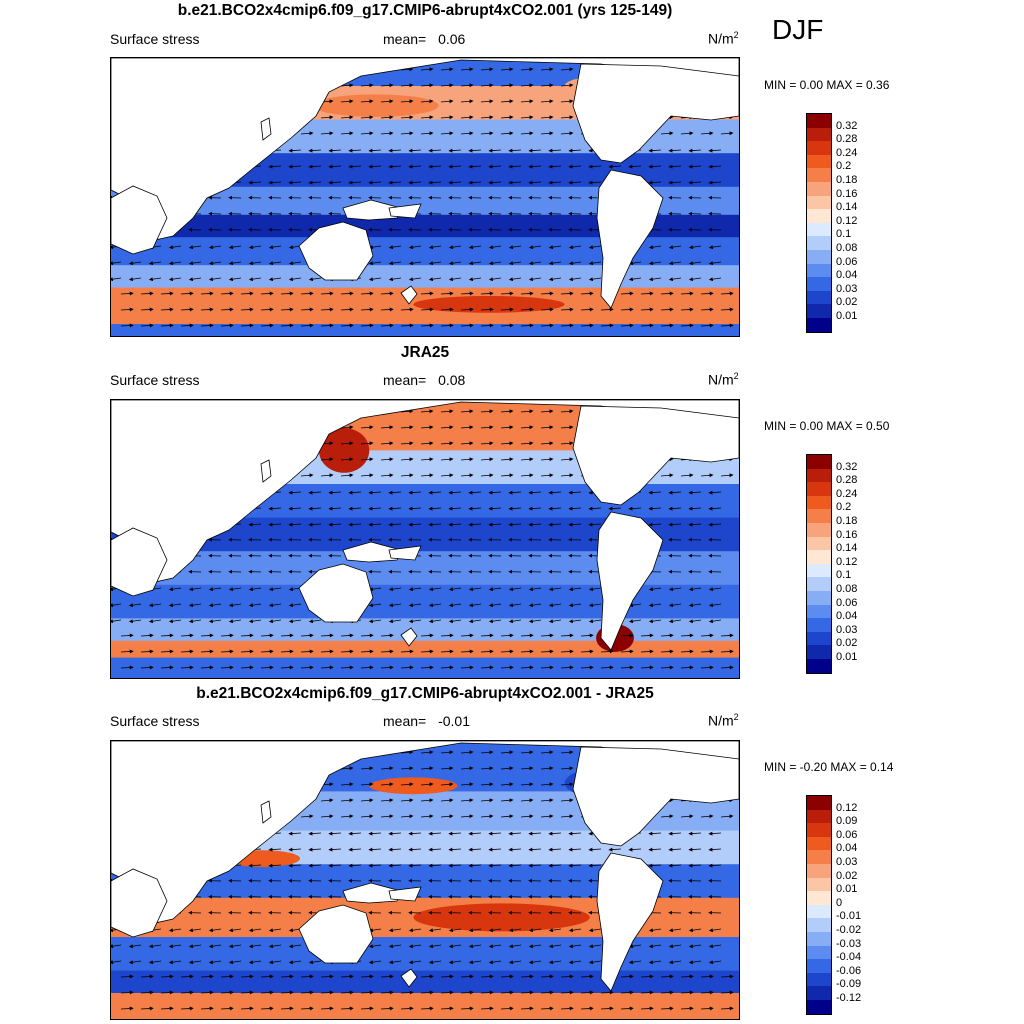  I want to click on mean-readout: mean= 0.06, so click(424, 39).